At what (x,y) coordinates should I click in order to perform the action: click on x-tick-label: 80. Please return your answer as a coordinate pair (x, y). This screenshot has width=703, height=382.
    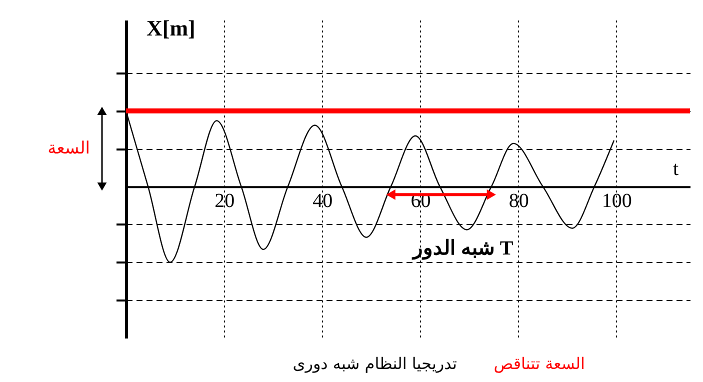
    Looking at the image, I should click on (518, 201).